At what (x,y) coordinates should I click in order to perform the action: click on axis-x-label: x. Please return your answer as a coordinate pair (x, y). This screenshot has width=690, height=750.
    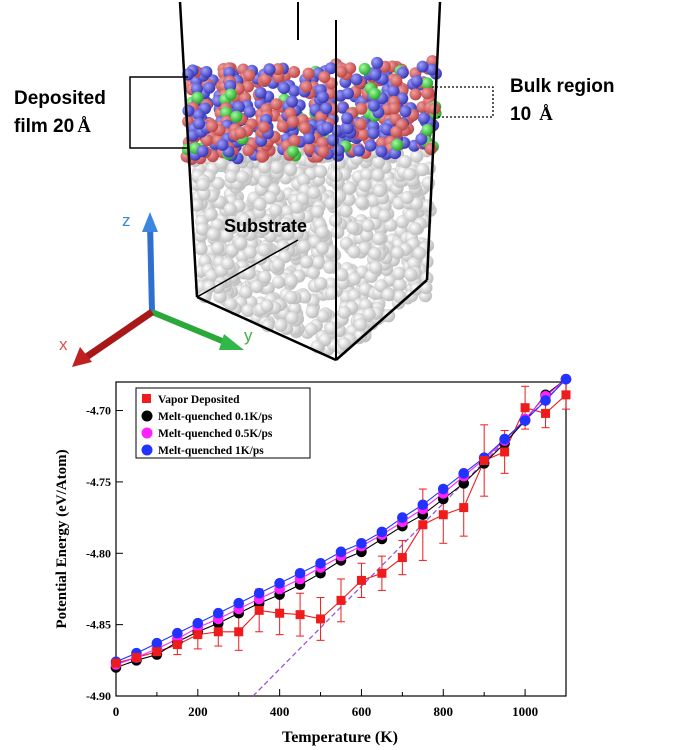
    Looking at the image, I should click on (63, 344).